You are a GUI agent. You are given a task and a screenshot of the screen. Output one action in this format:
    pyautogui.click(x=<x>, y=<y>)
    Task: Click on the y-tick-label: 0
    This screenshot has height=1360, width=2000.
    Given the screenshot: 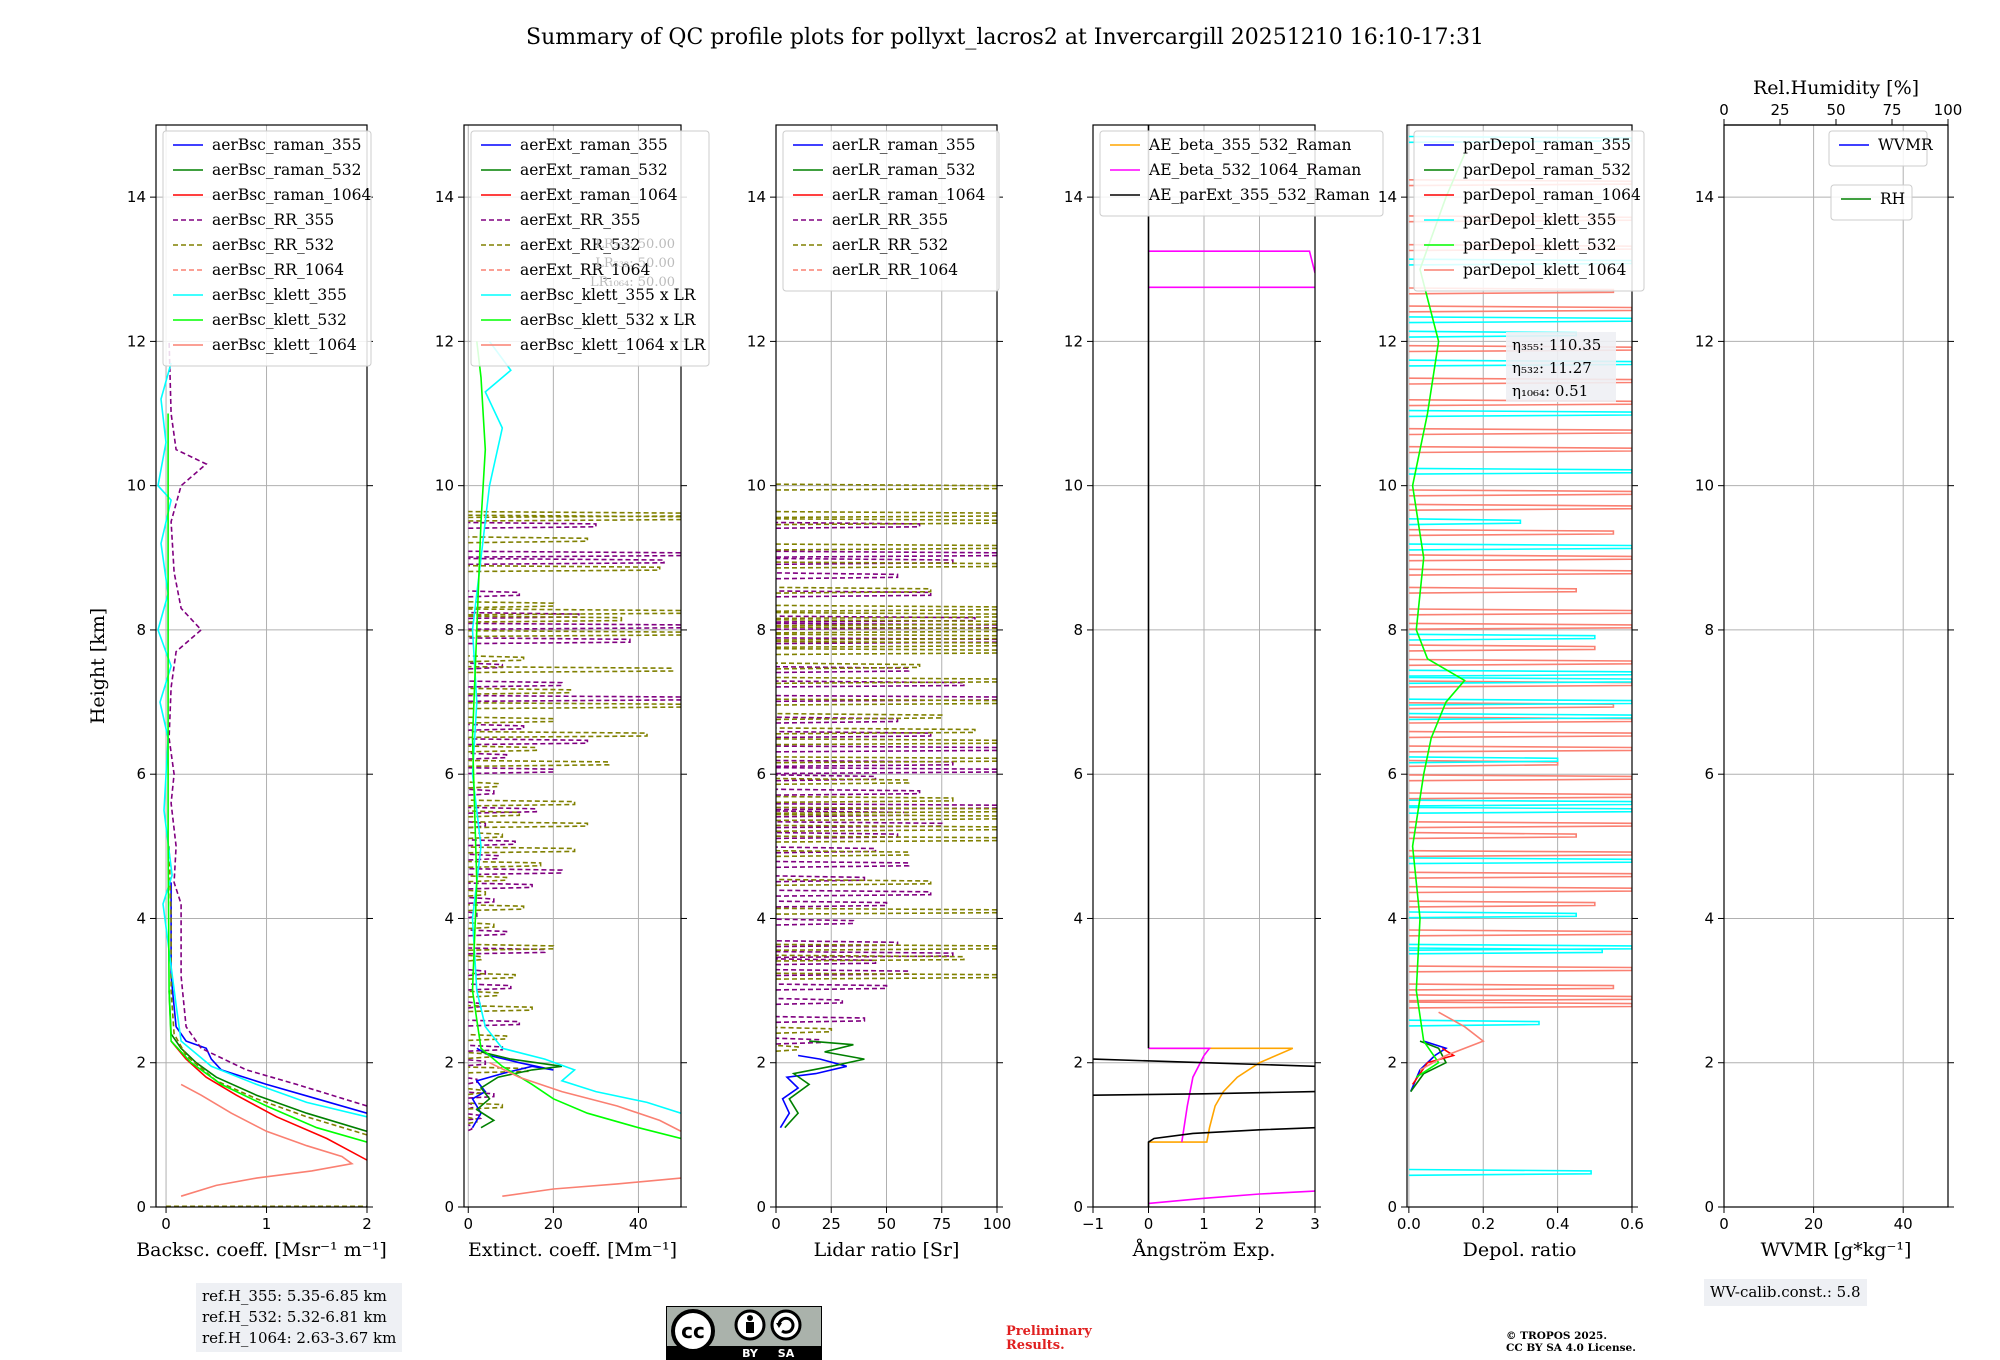 What is the action you would take?
    pyautogui.click(x=761, y=1207)
    